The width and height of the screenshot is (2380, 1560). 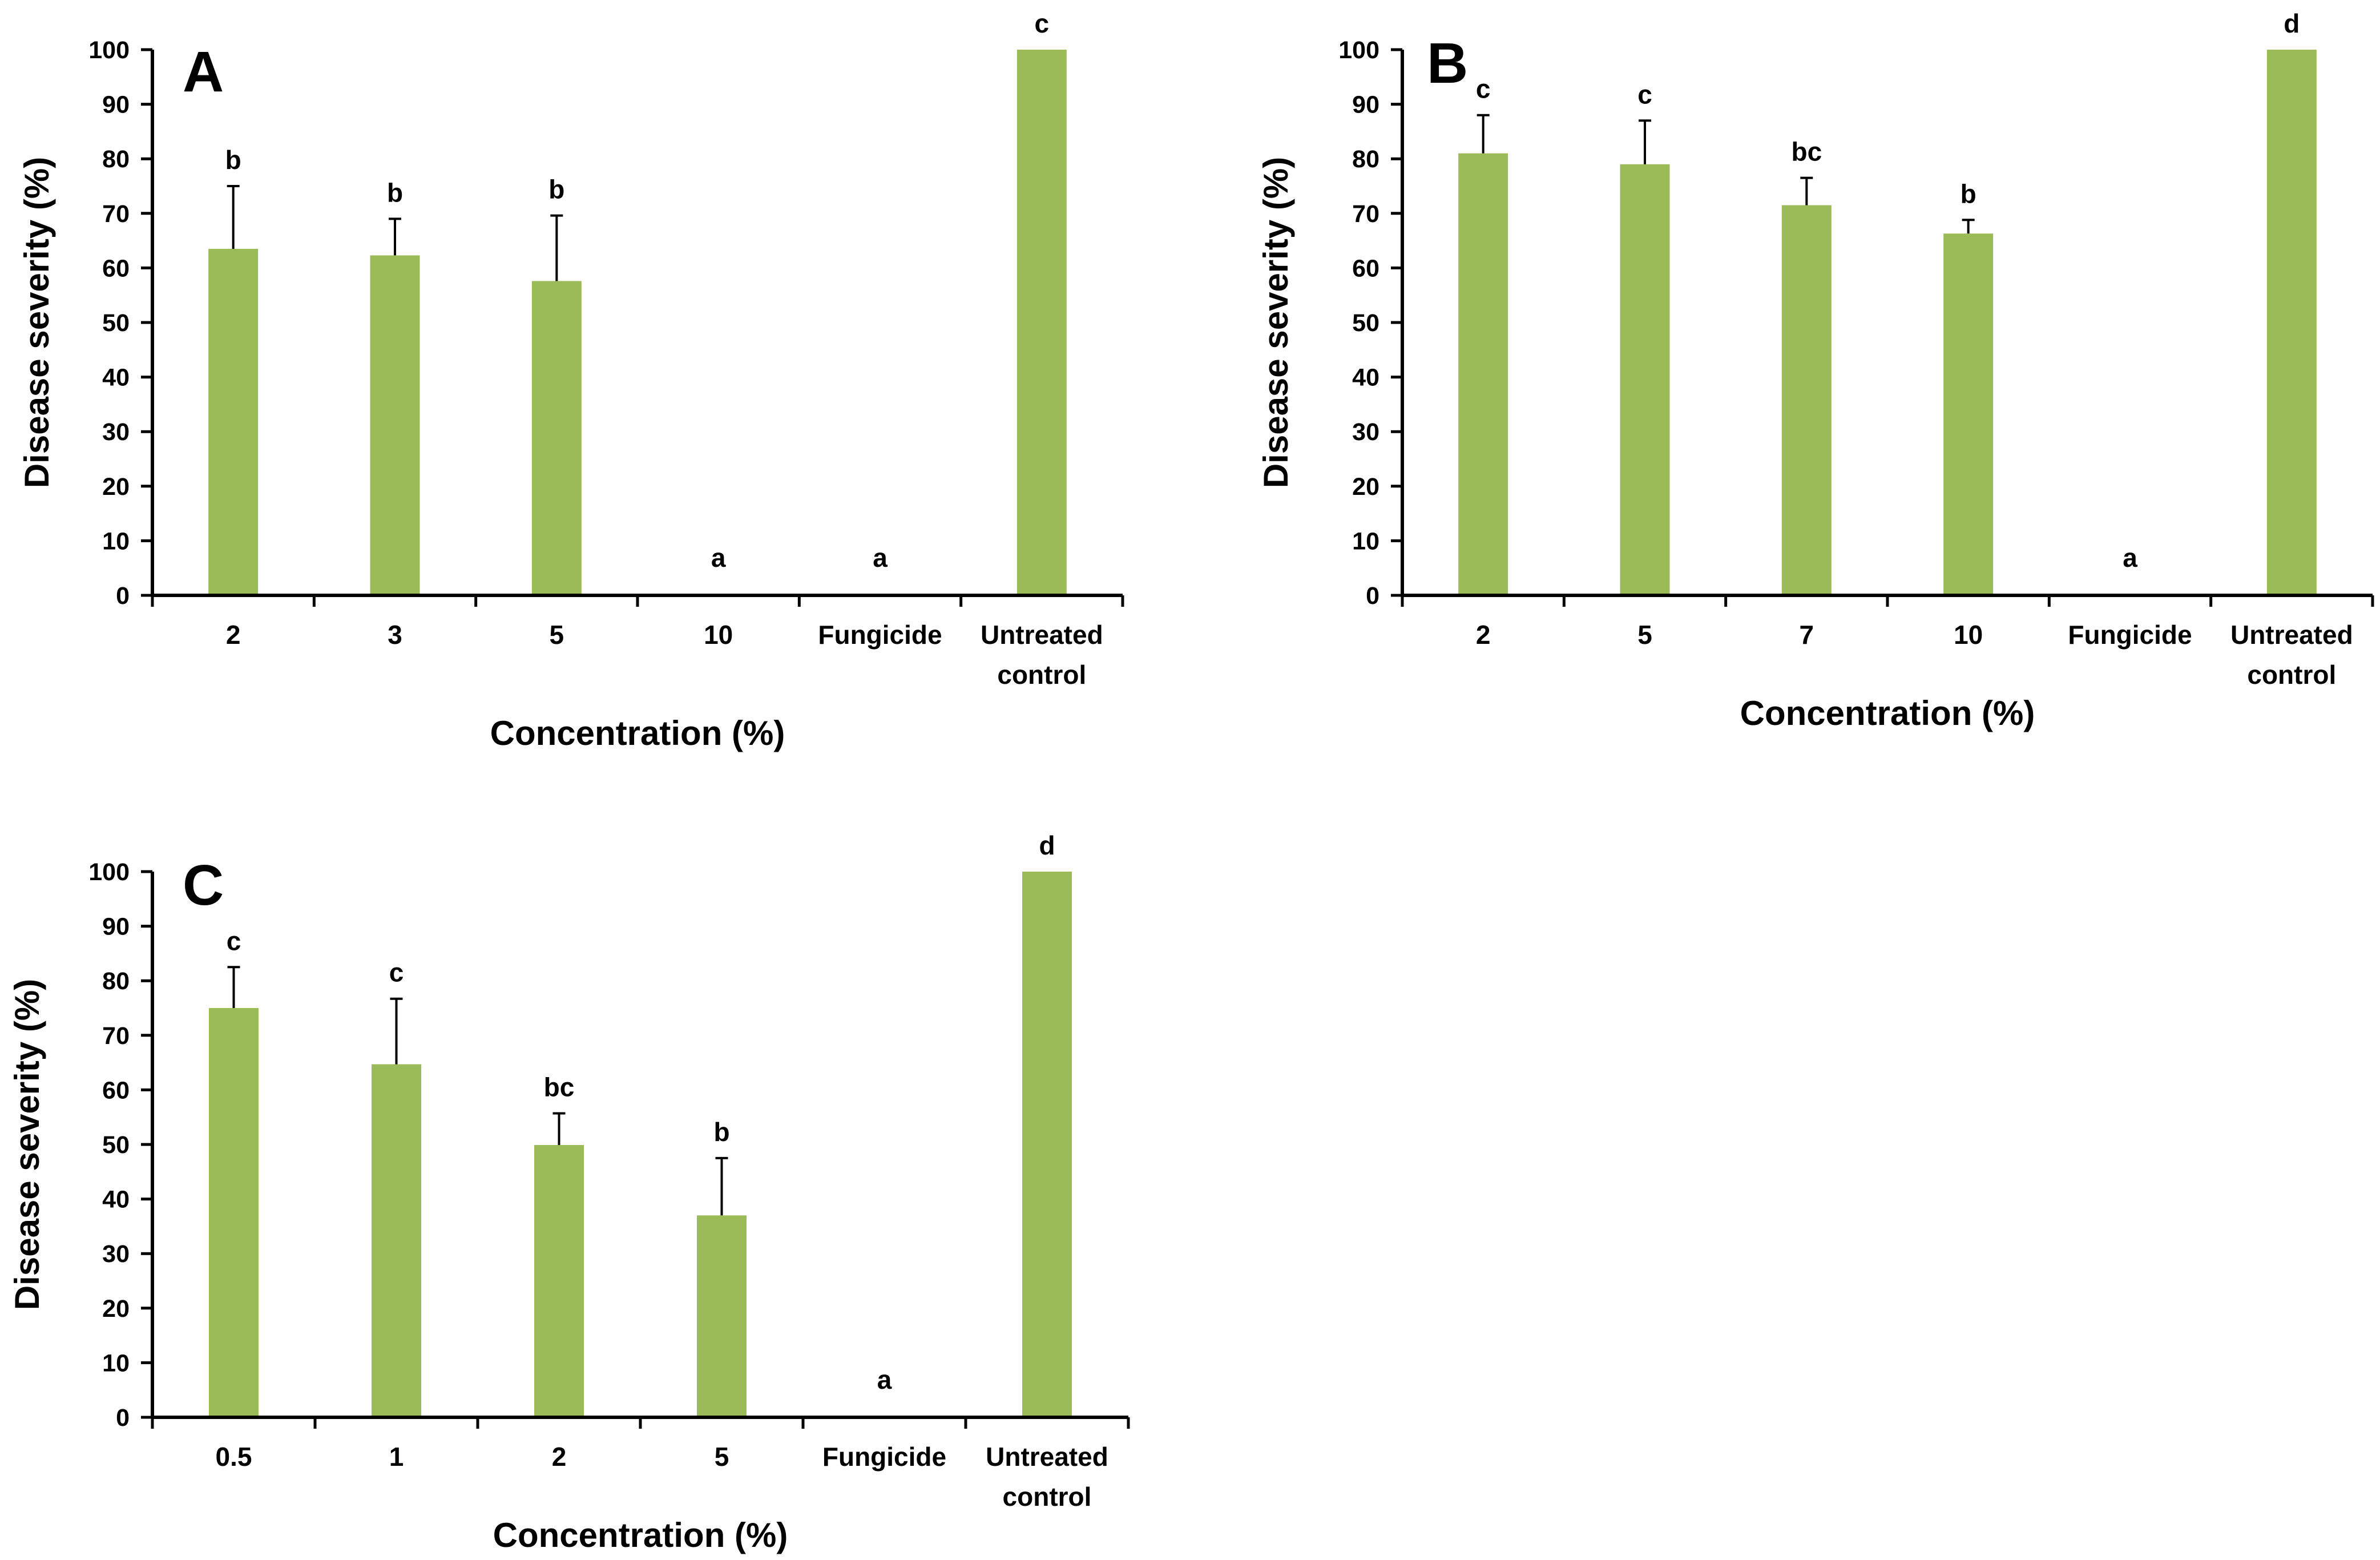 What do you see at coordinates (559, 1457) in the screenshot?
I see `chart-c-category-label: 2` at bounding box center [559, 1457].